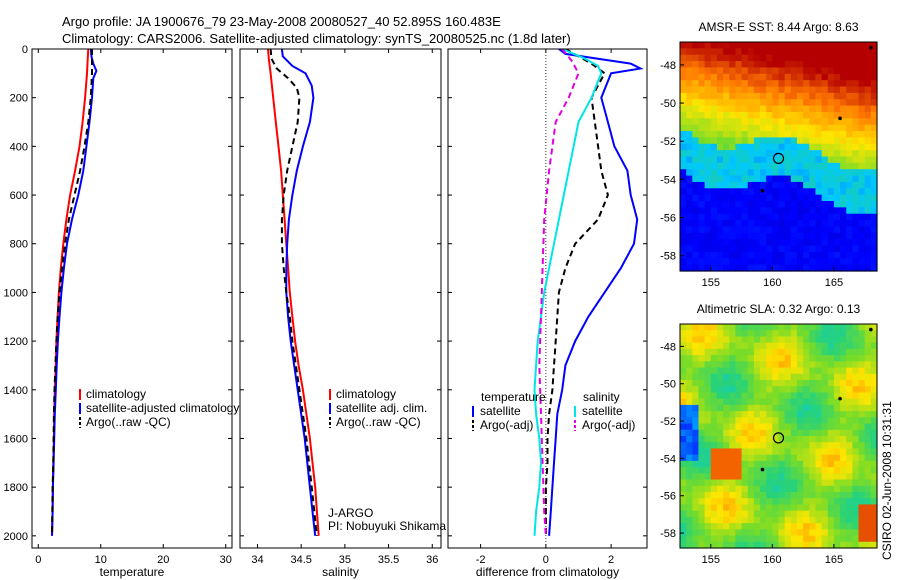  Describe the element at coordinates (16, 537) in the screenshot. I see `y-tick-label: 2000` at that location.